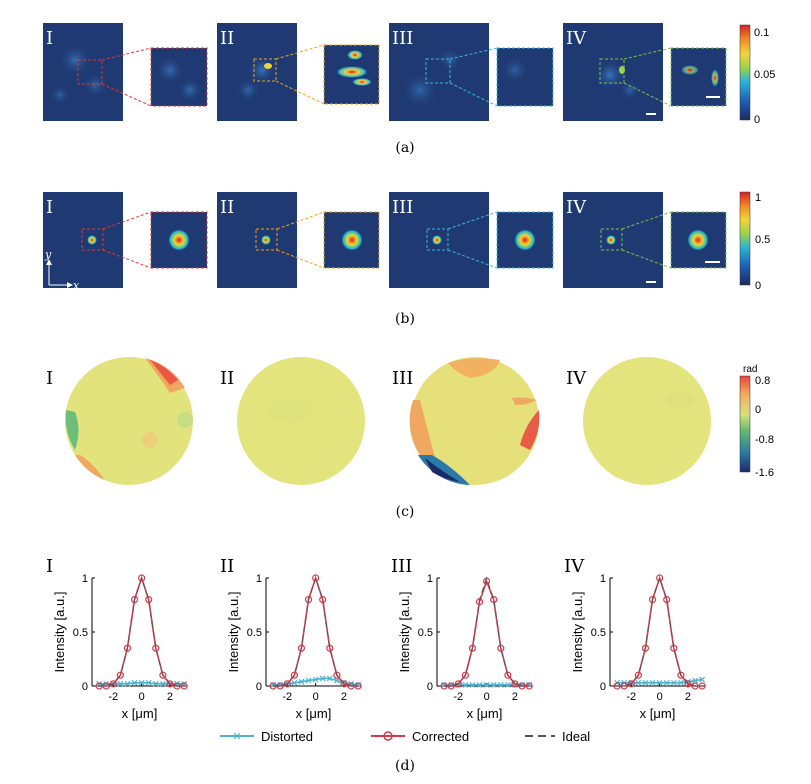  Describe the element at coordinates (83, 240) in the screenshot. I see `focus-image-I` at that location.